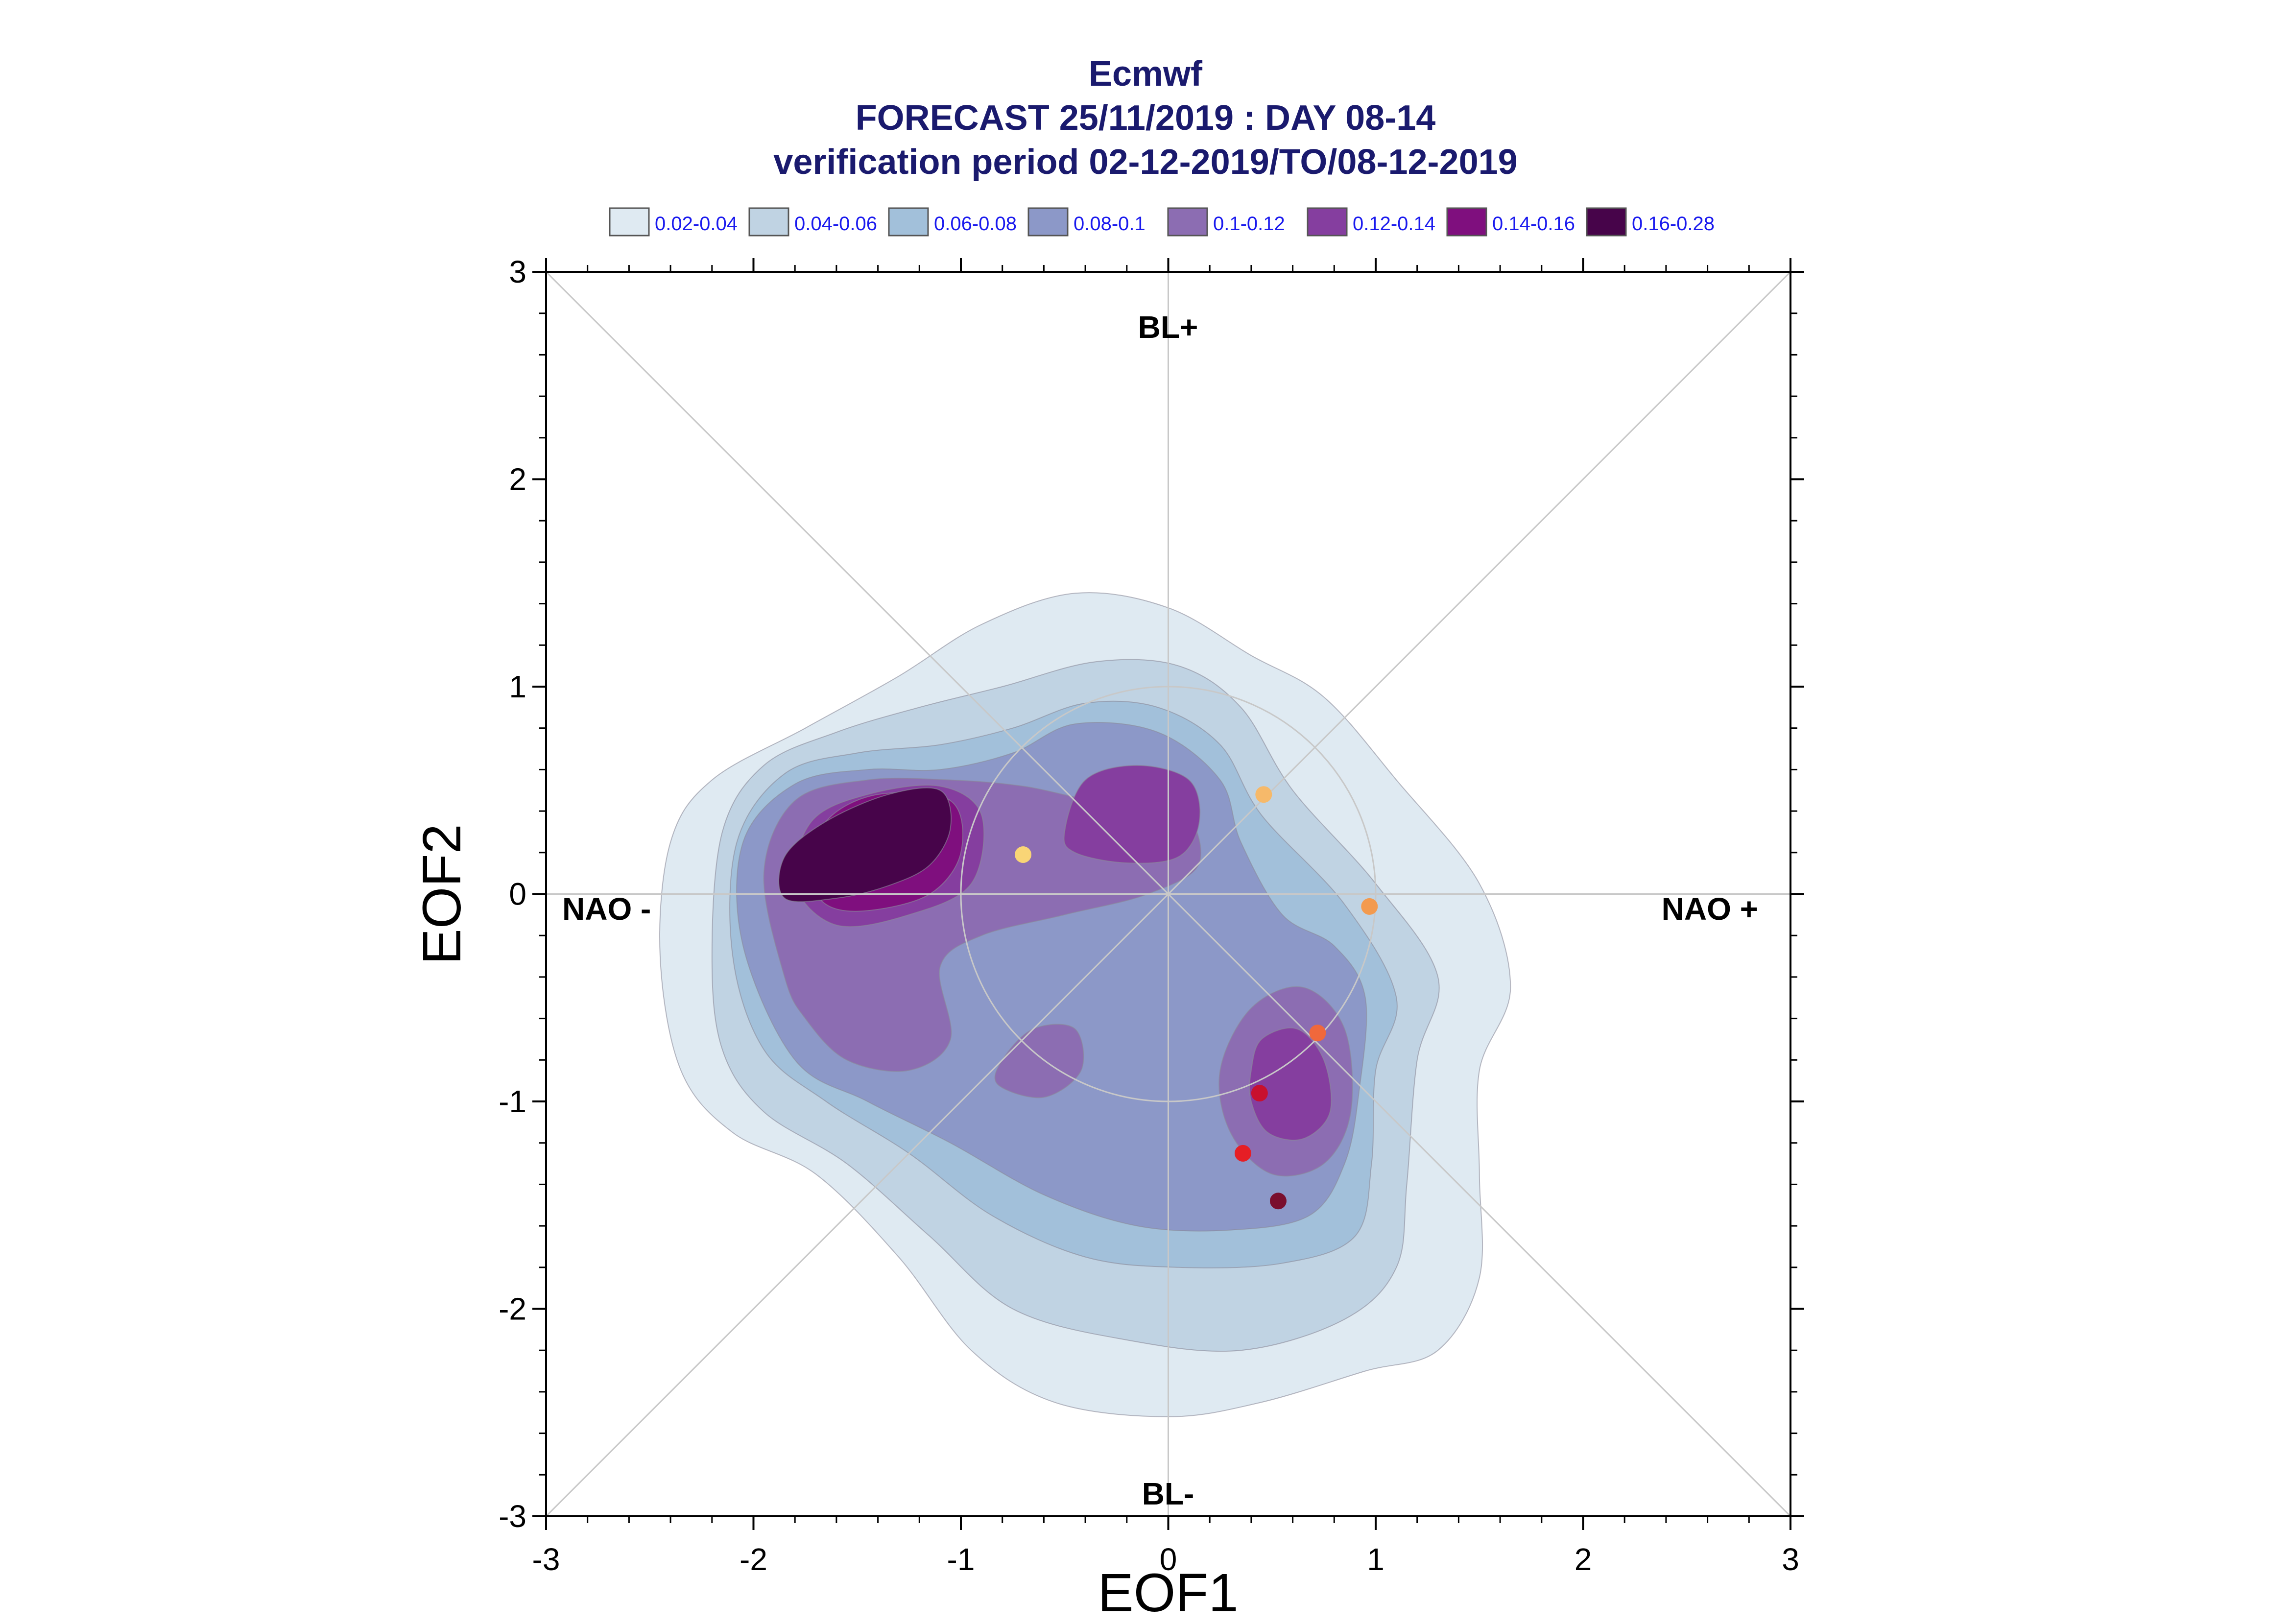 This screenshot has height=1624, width=2291. Describe the element at coordinates (753, 1559) in the screenshot. I see `x-tick-label: -2` at that location.